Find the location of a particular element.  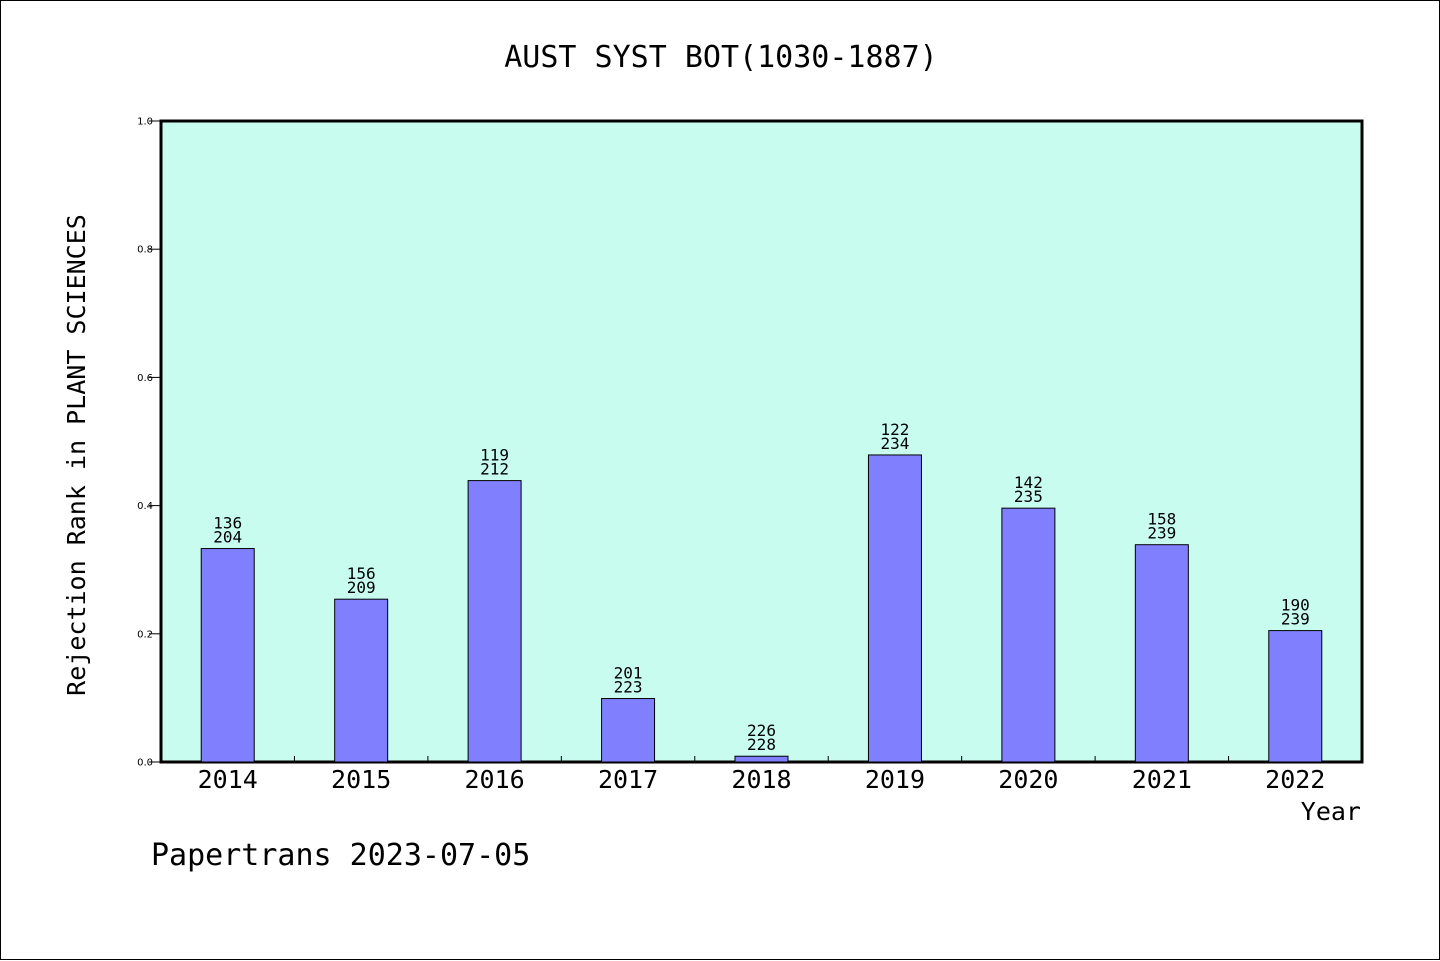

x-tick-label: 2019 is located at coordinates (895, 779).